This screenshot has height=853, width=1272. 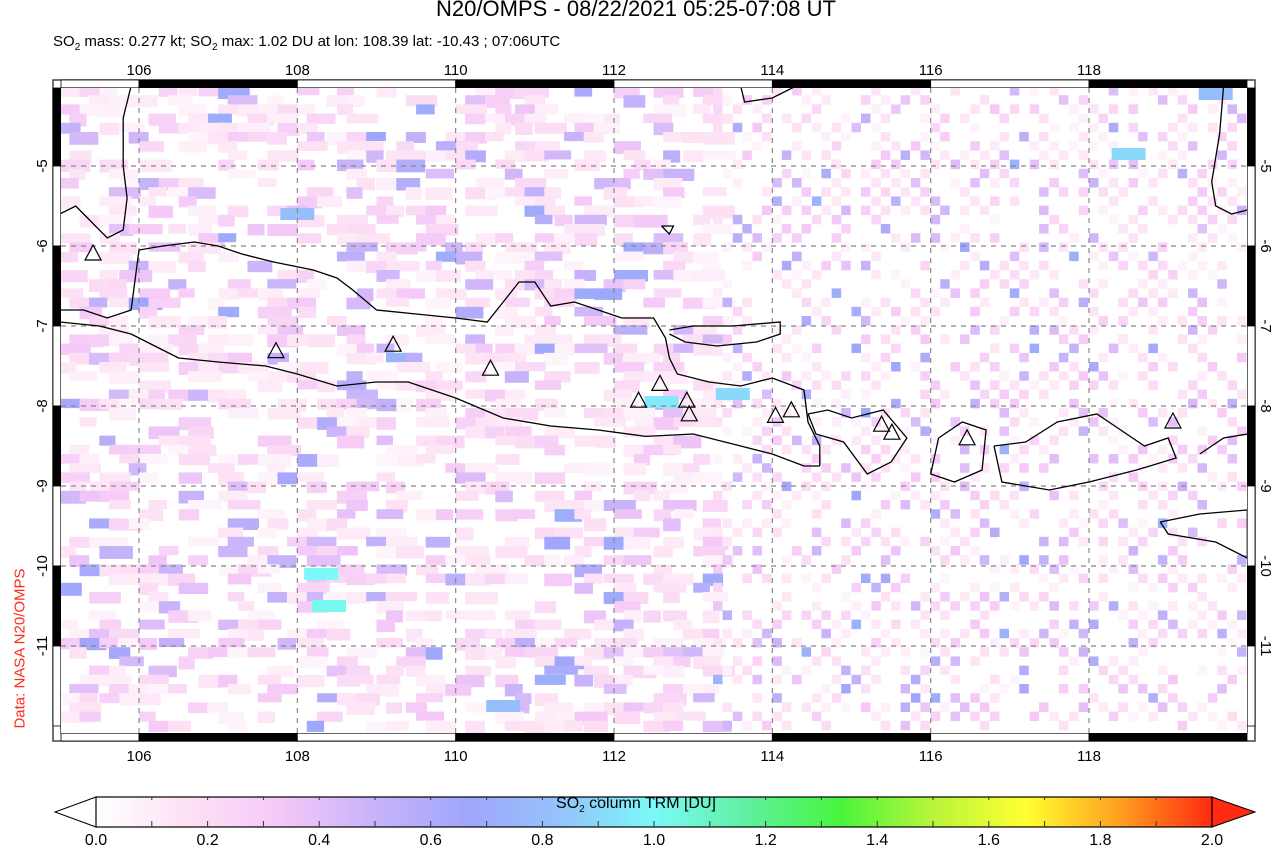 I want to click on lon-tick-label-top: 116, so click(x=931, y=70).